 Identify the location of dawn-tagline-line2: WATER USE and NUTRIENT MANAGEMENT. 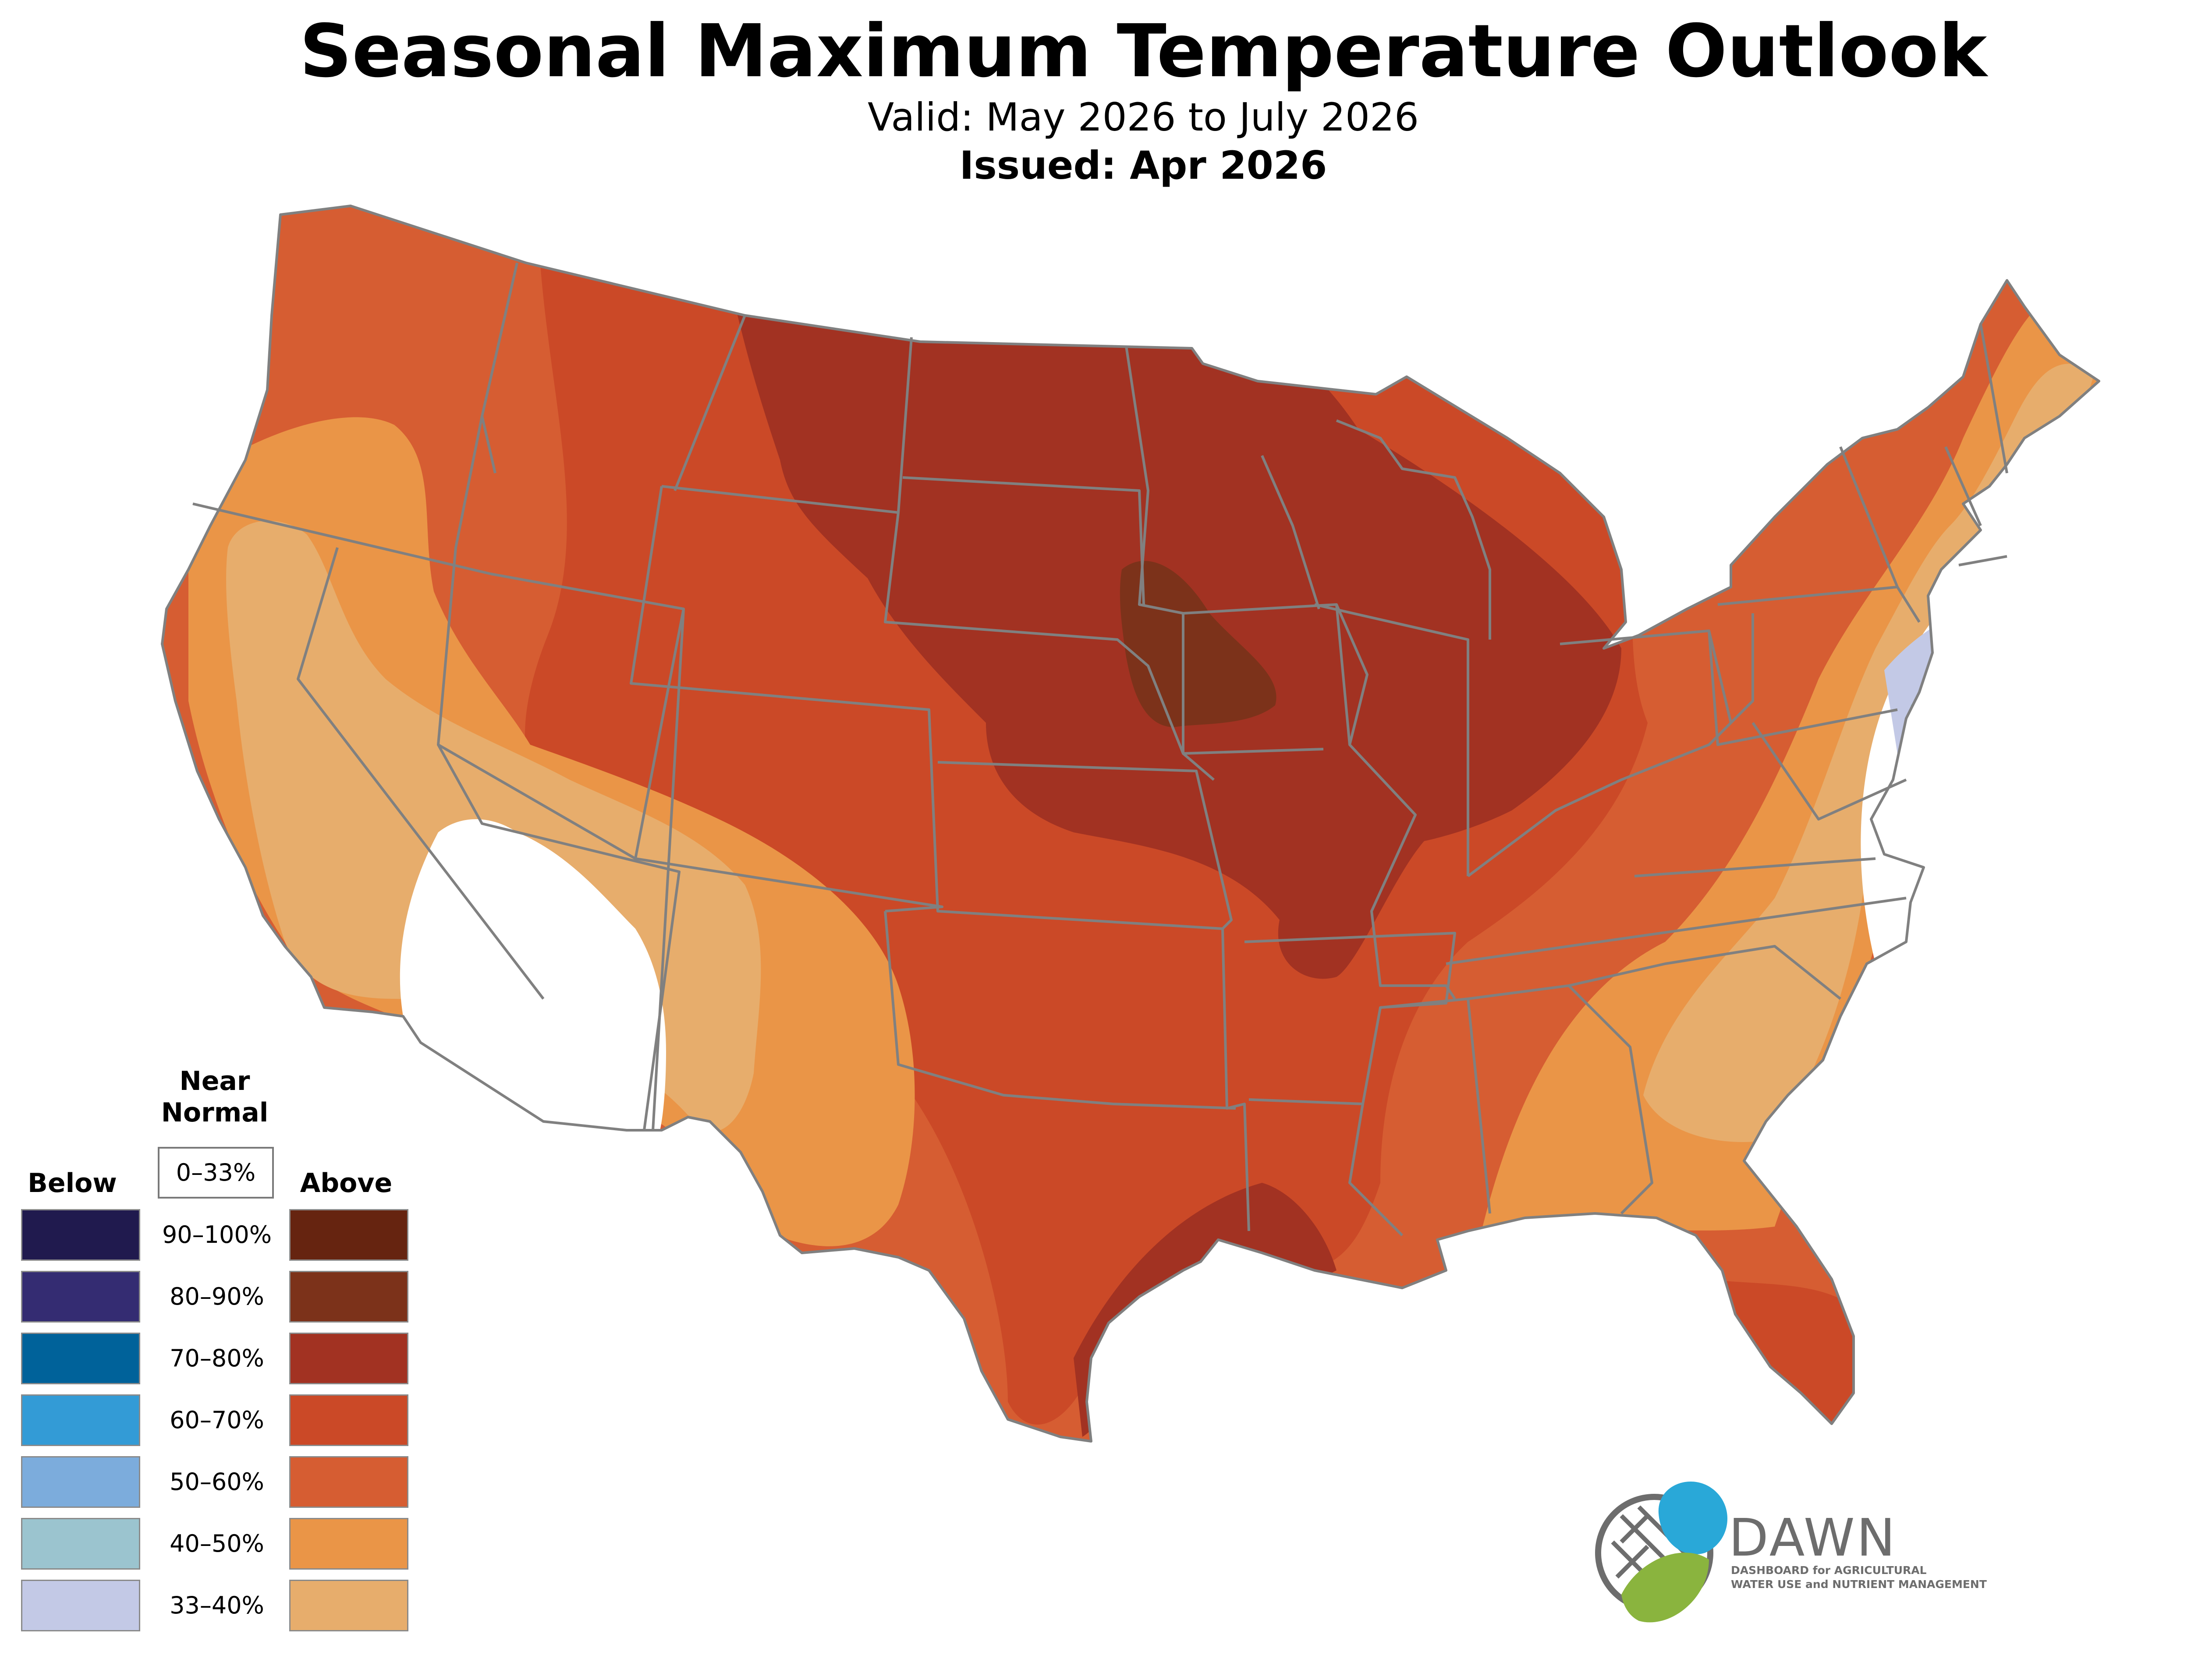
(1859, 1584).